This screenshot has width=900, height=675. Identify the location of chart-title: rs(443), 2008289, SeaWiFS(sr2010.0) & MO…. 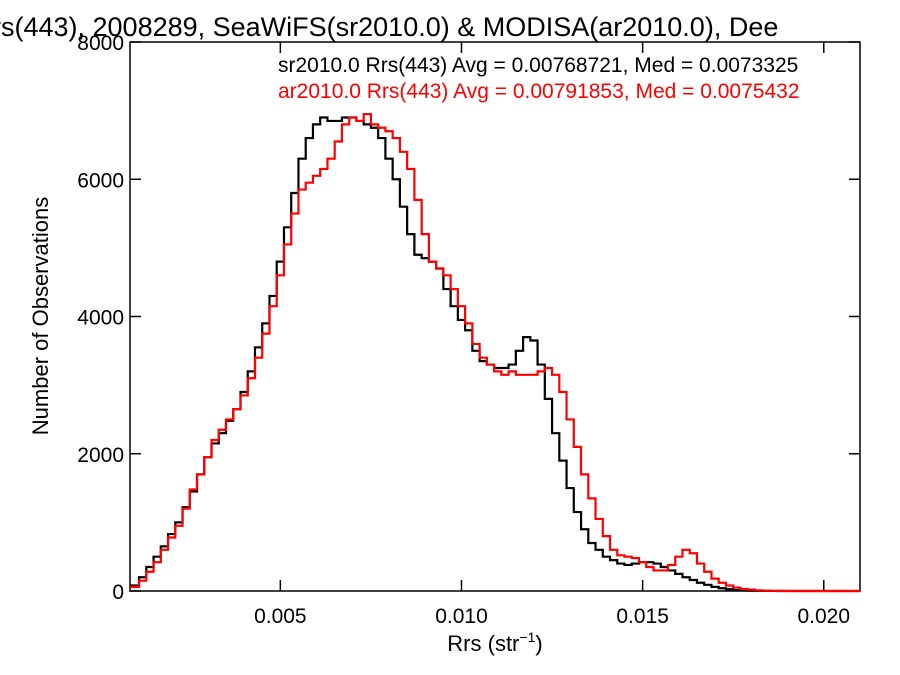
(389, 27).